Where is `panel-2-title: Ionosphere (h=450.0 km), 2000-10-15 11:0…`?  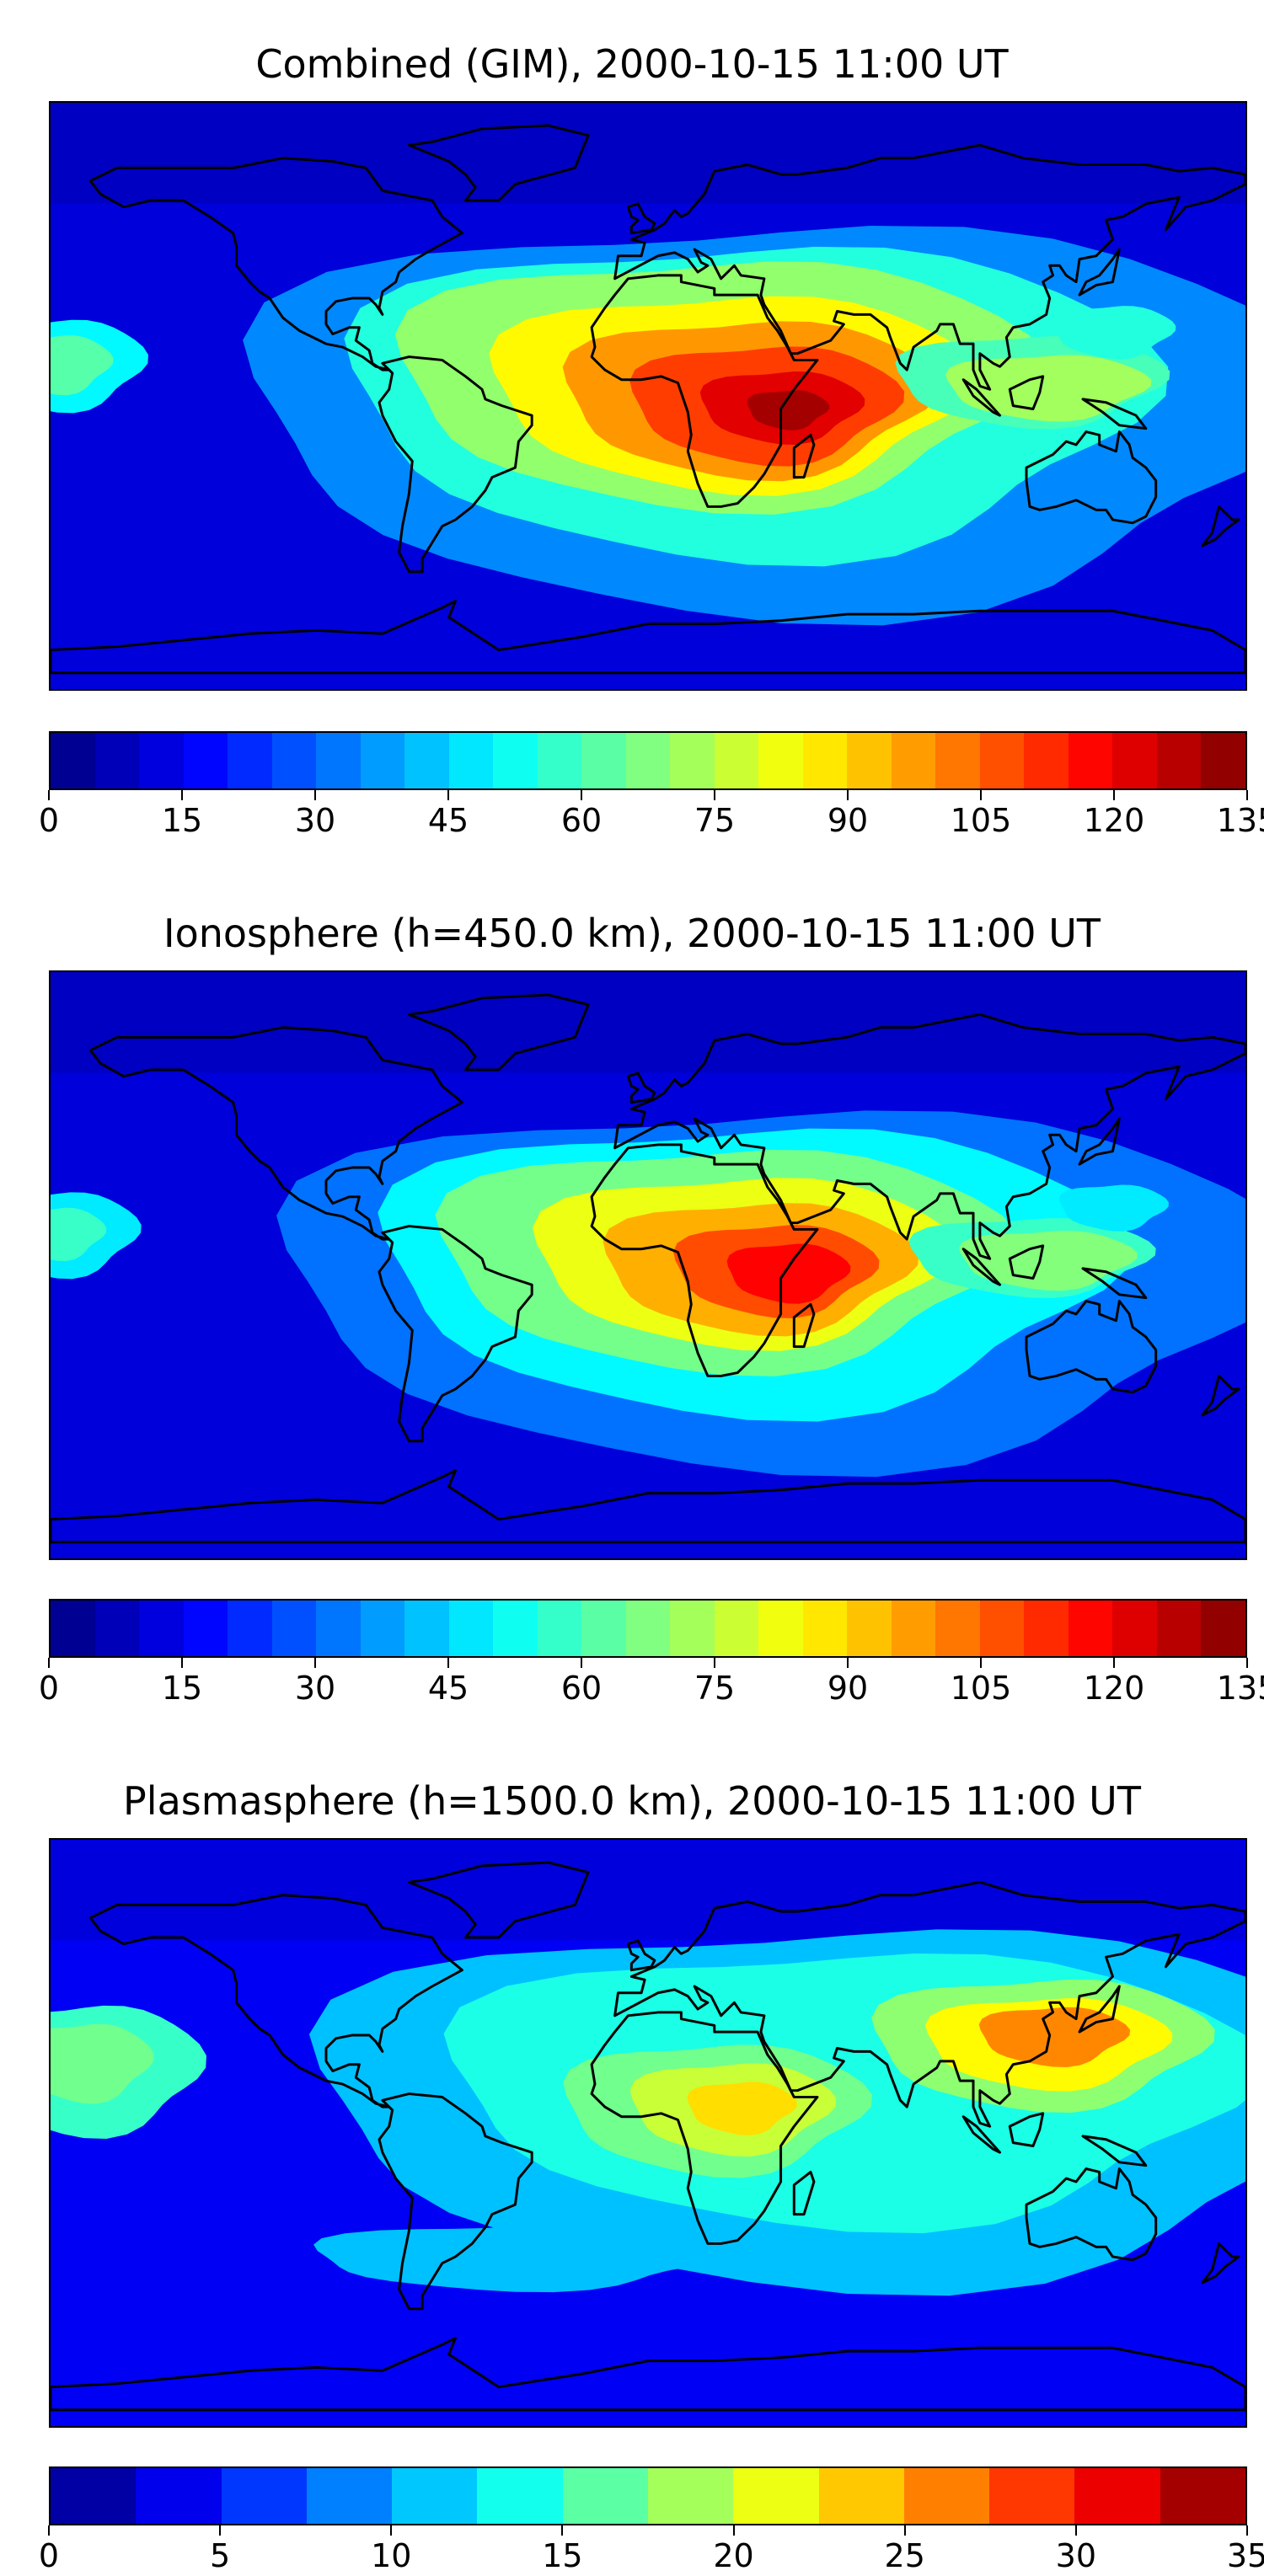 panel-2-title: Ionosphere (h=450.0 km), 2000-10-15 11:0… is located at coordinates (632, 933).